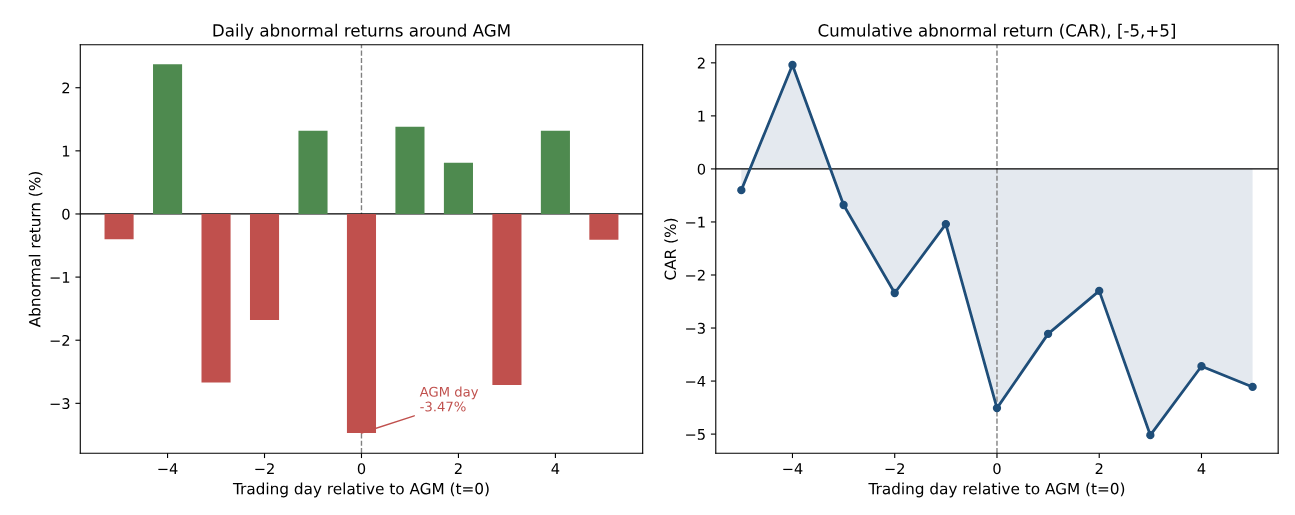 This screenshot has width=1295, height=515. What do you see at coordinates (696, 381) in the screenshot?
I see `y-tick-label: −4` at bounding box center [696, 381].